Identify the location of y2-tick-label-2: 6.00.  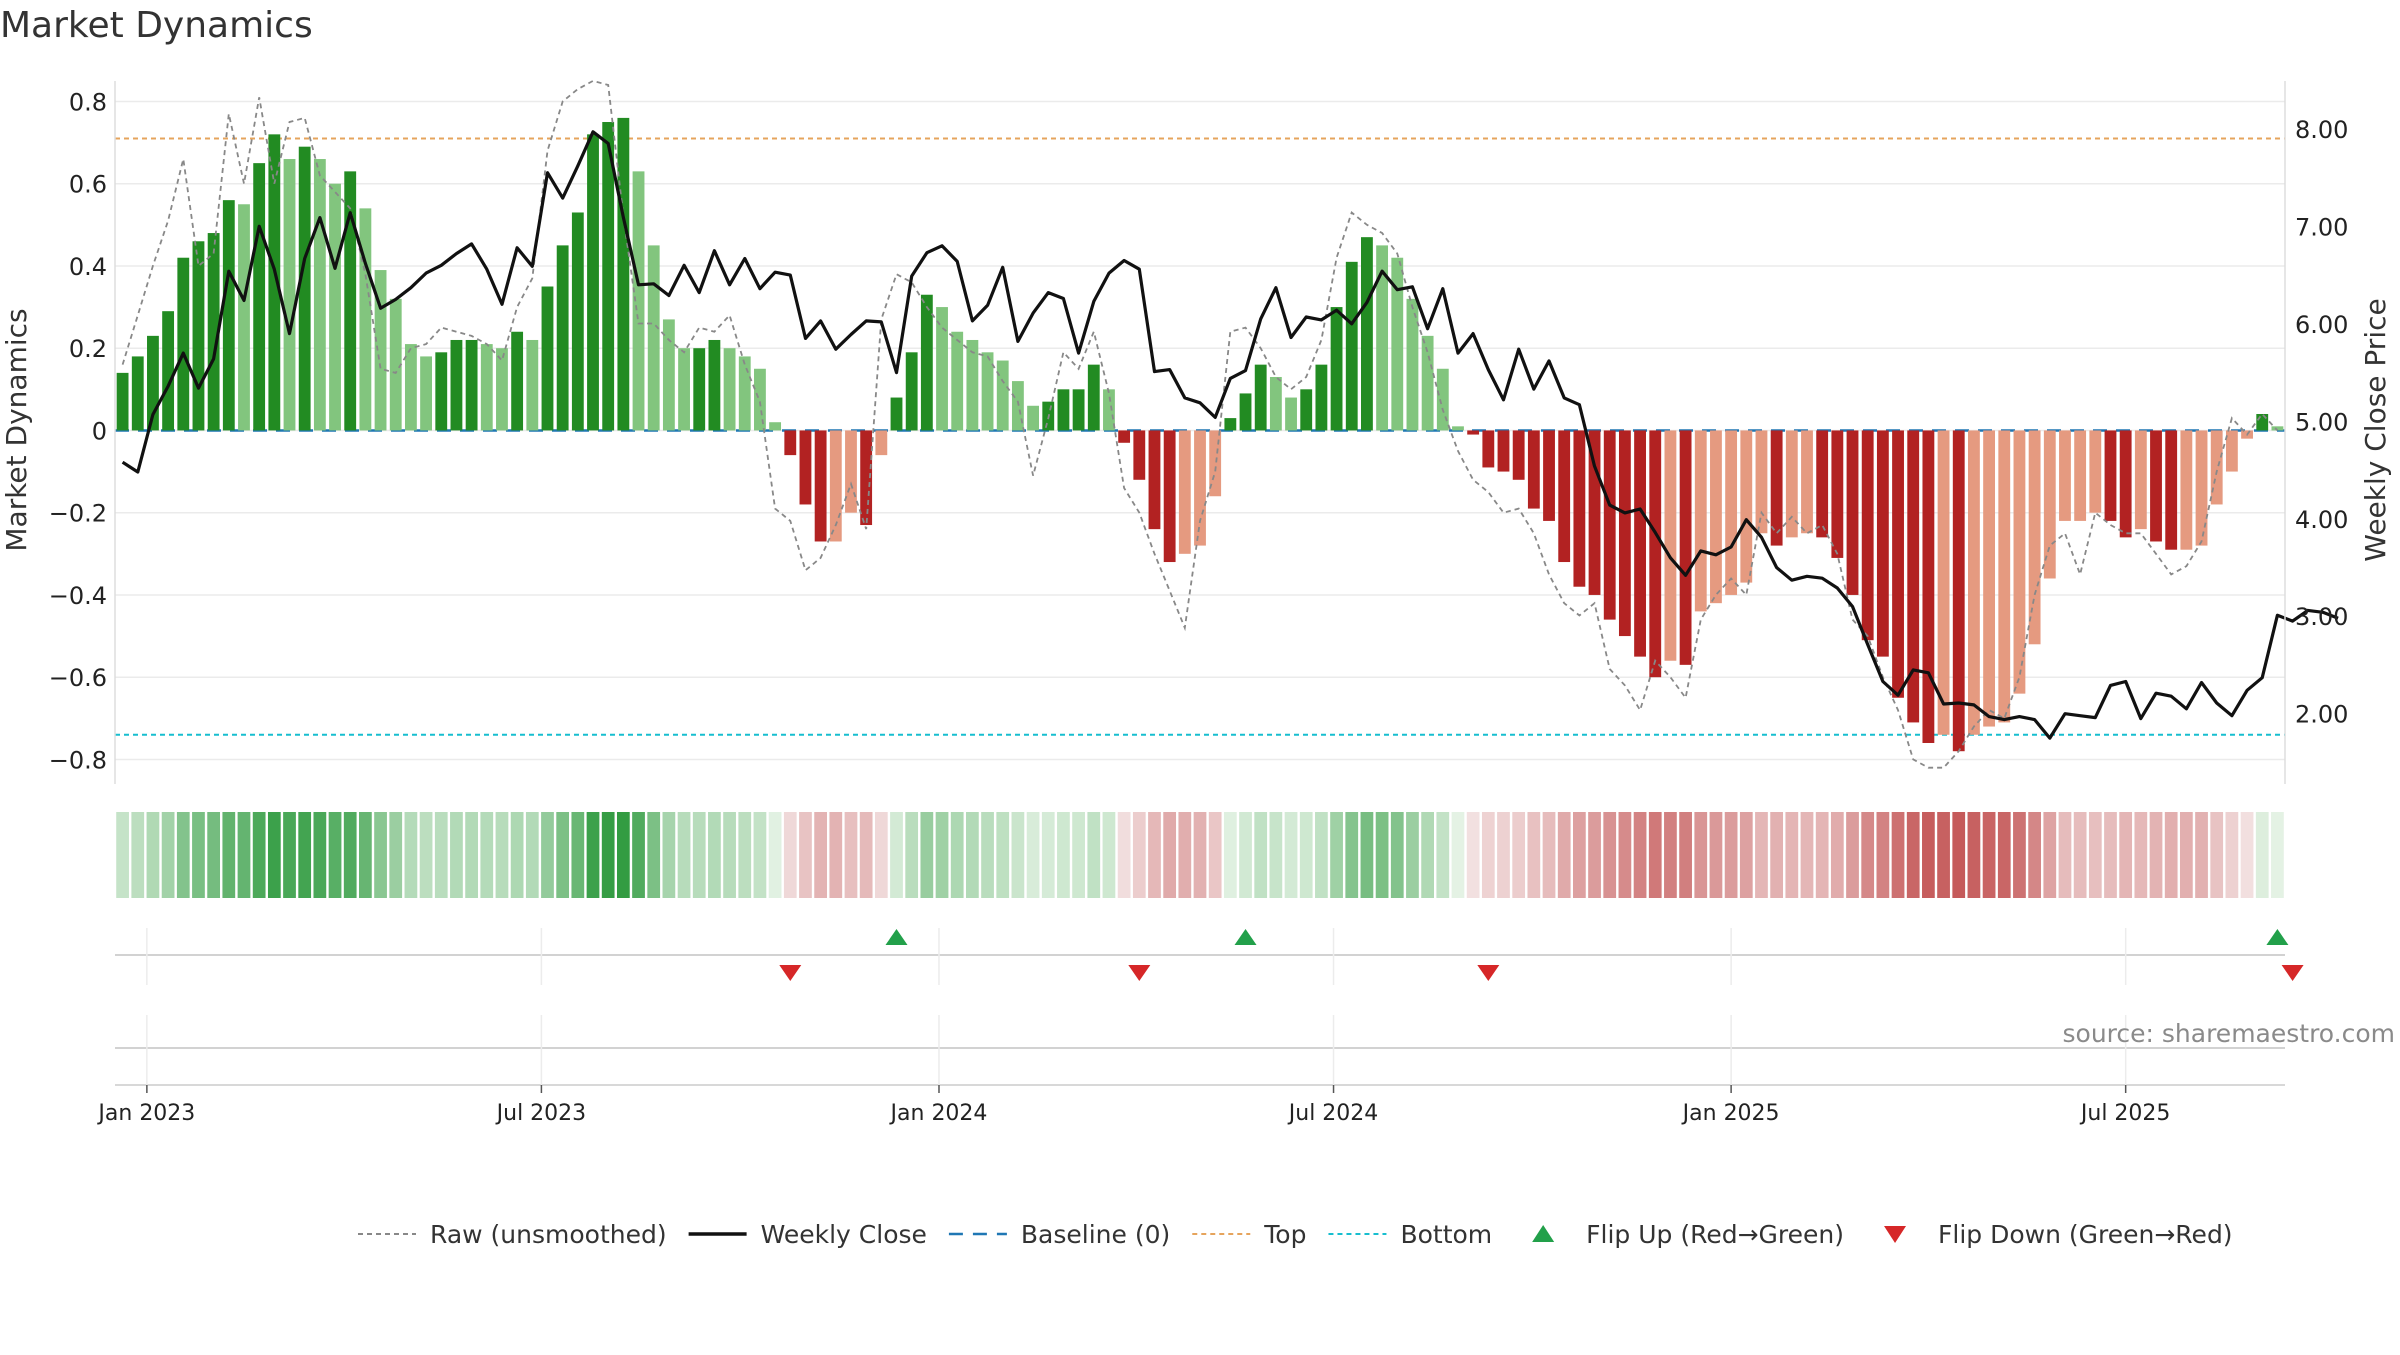
(2321, 325).